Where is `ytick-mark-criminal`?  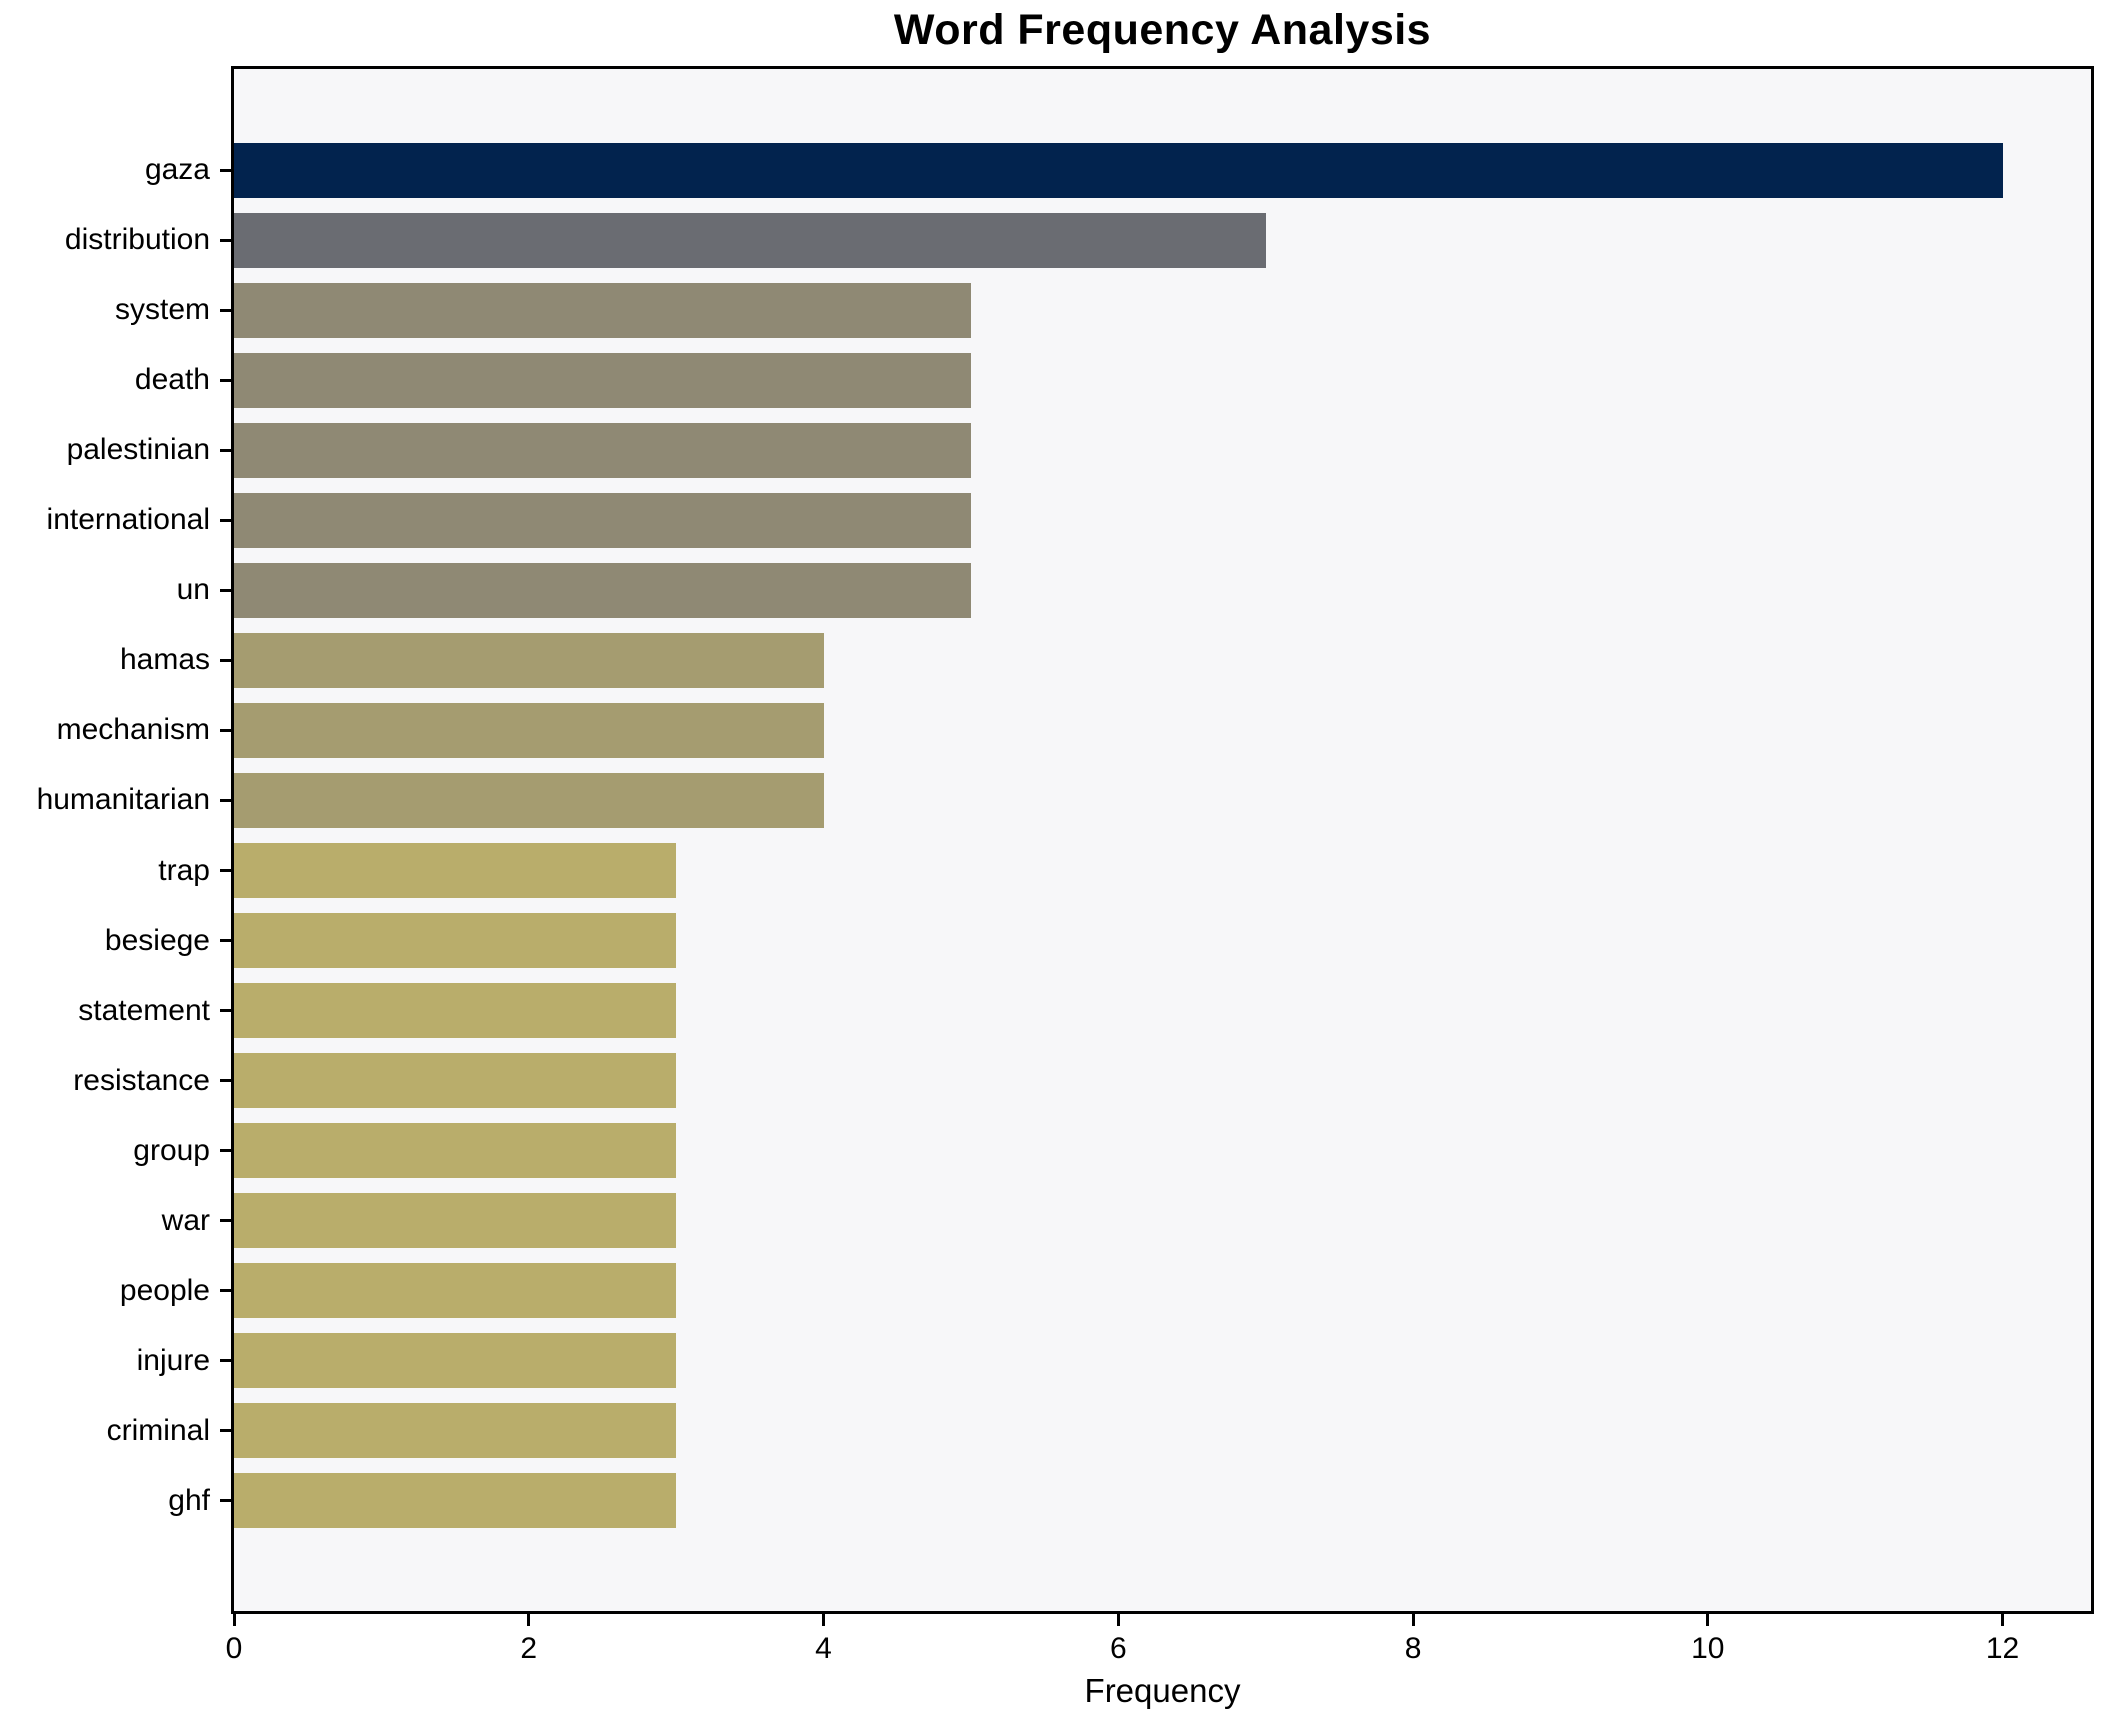
ytick-mark-criminal is located at coordinates (225, 1431).